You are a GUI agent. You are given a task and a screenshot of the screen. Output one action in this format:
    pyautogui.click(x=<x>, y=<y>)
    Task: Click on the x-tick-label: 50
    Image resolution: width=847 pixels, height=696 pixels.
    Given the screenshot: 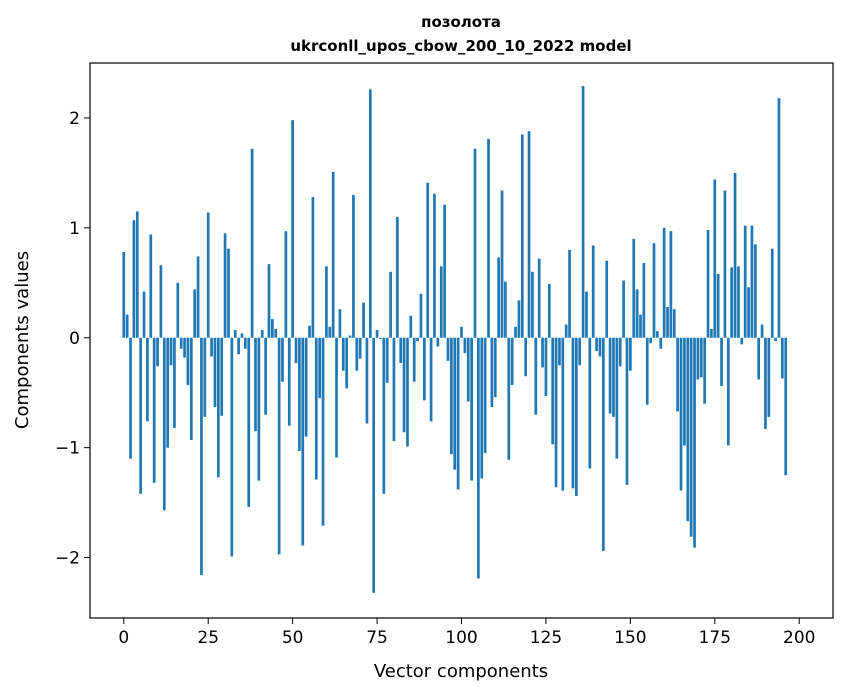 What is the action you would take?
    pyautogui.click(x=293, y=638)
    